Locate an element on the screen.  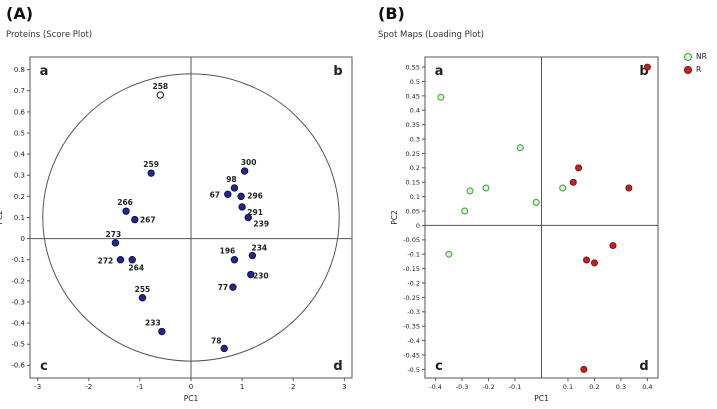
y-tick-label: -0.05 is located at coordinates (411, 240).